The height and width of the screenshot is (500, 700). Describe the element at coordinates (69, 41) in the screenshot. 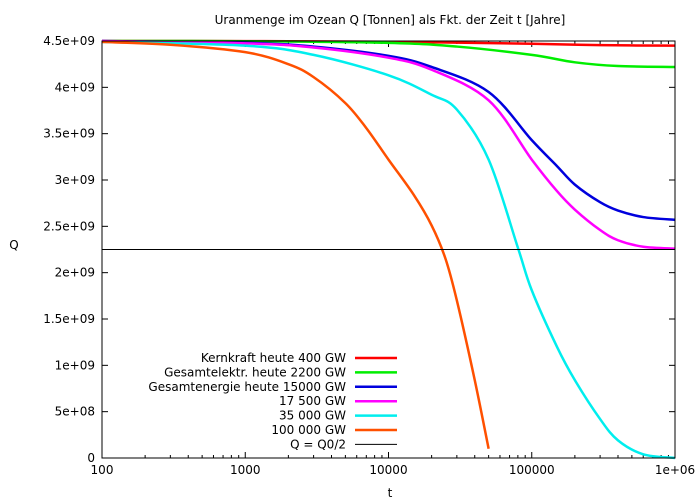

I see `y-tick-label: 4.5e+09` at that location.